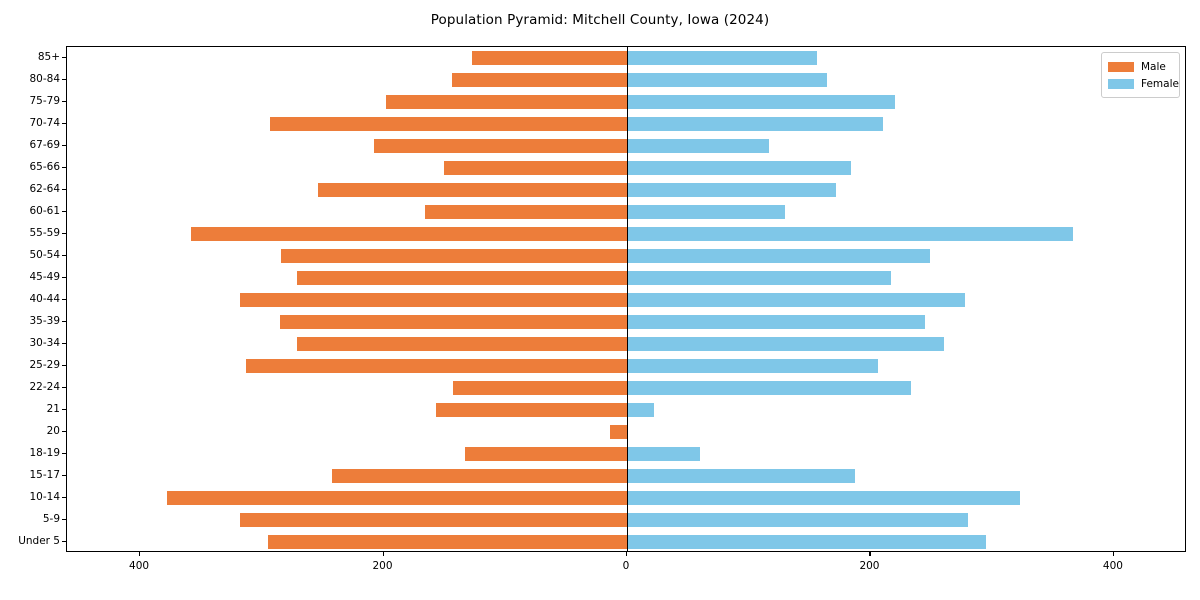 This screenshot has width=1200, height=600. What do you see at coordinates (44, 79) in the screenshot?
I see `y-axis-tick-label: 80-84` at bounding box center [44, 79].